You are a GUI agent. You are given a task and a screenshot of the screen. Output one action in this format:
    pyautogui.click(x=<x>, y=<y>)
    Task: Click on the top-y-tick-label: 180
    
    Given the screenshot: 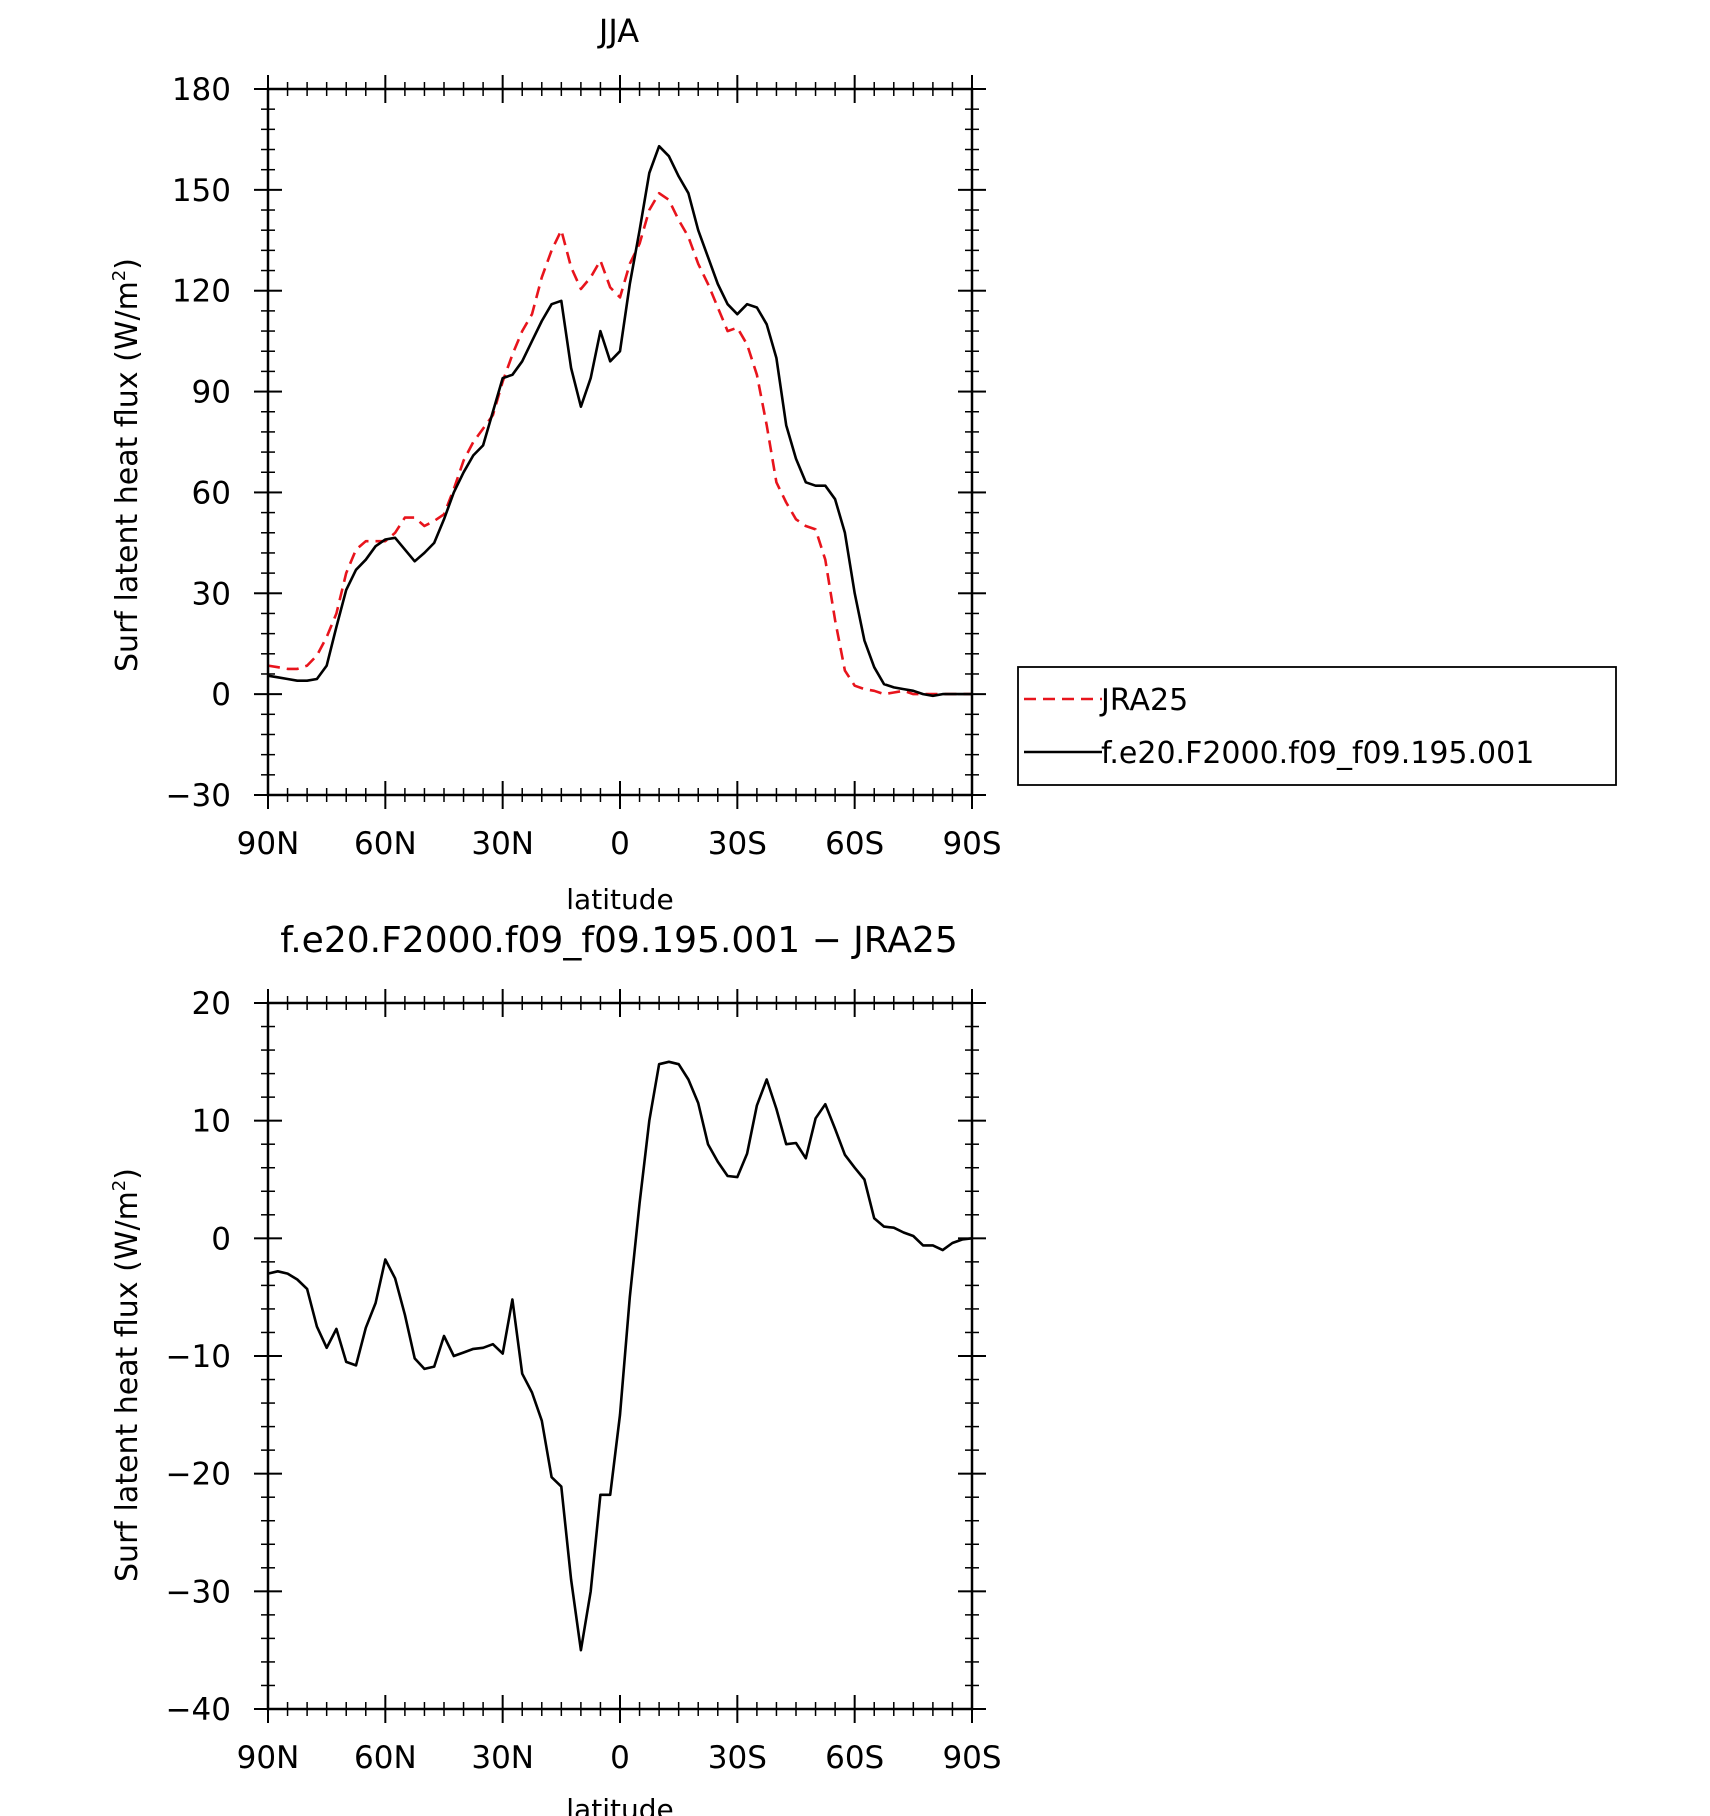 What is the action you would take?
    pyautogui.click(x=201, y=90)
    